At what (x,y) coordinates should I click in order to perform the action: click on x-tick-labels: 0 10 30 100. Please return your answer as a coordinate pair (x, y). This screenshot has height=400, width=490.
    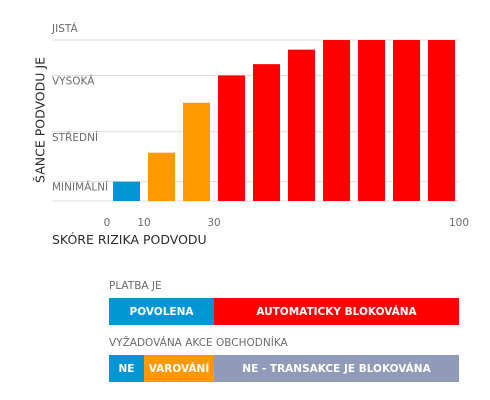
    Looking at the image, I should click on (286, 223).